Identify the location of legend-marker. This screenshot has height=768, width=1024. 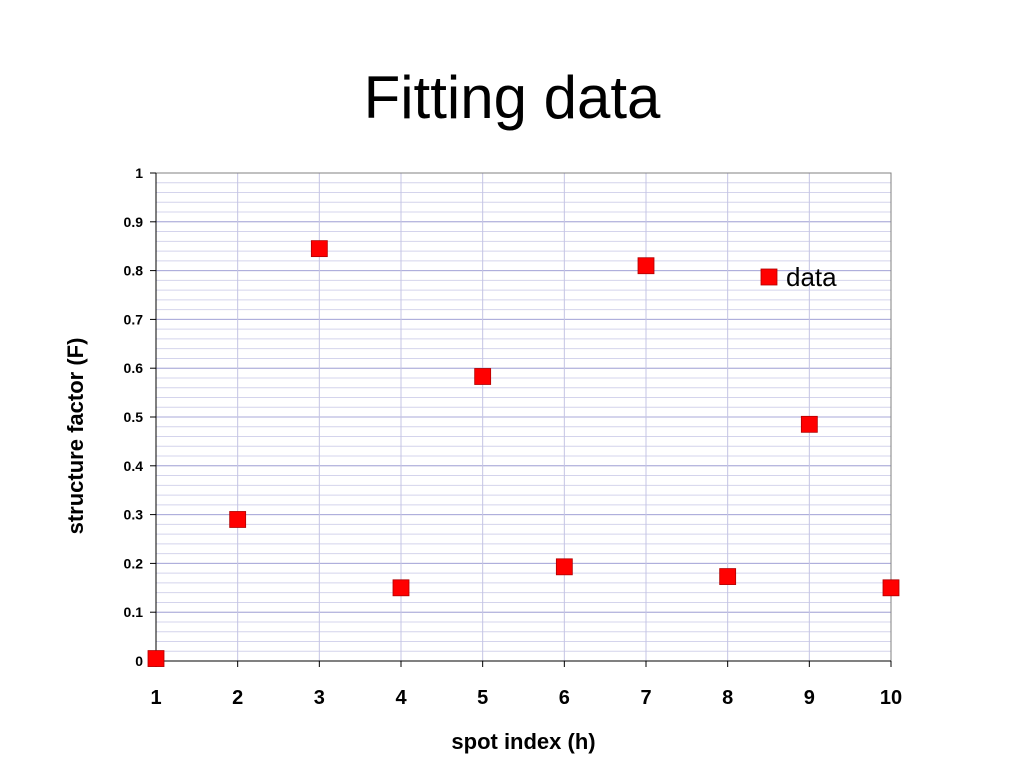
(769, 277).